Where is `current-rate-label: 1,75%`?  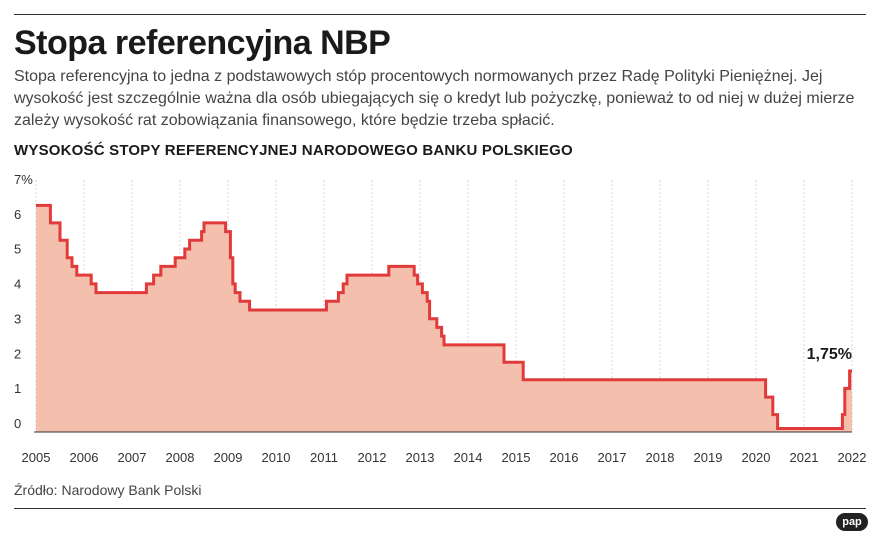 current-rate-label: 1,75% is located at coordinates (829, 354).